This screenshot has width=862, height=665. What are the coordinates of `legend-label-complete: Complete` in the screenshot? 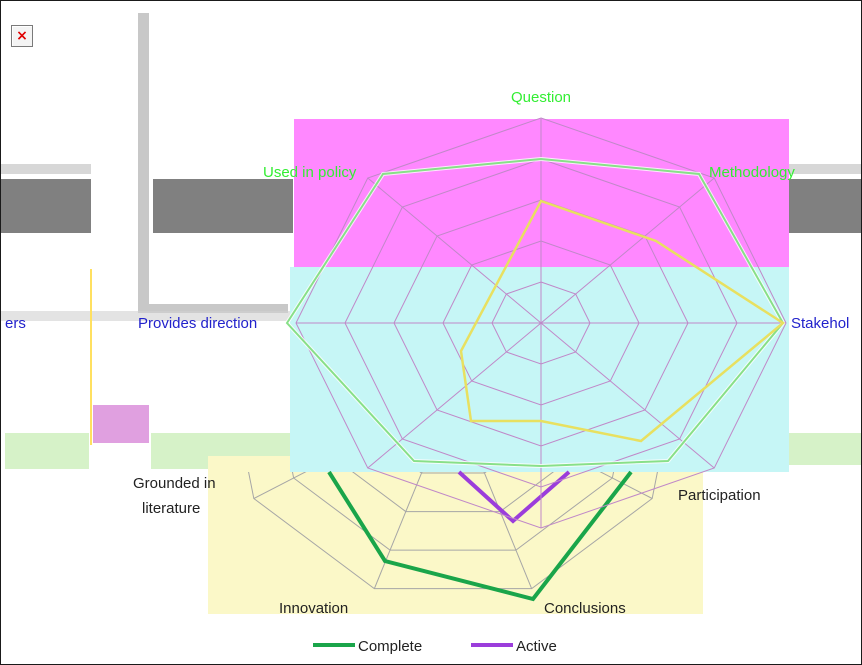 It's located at (390, 646).